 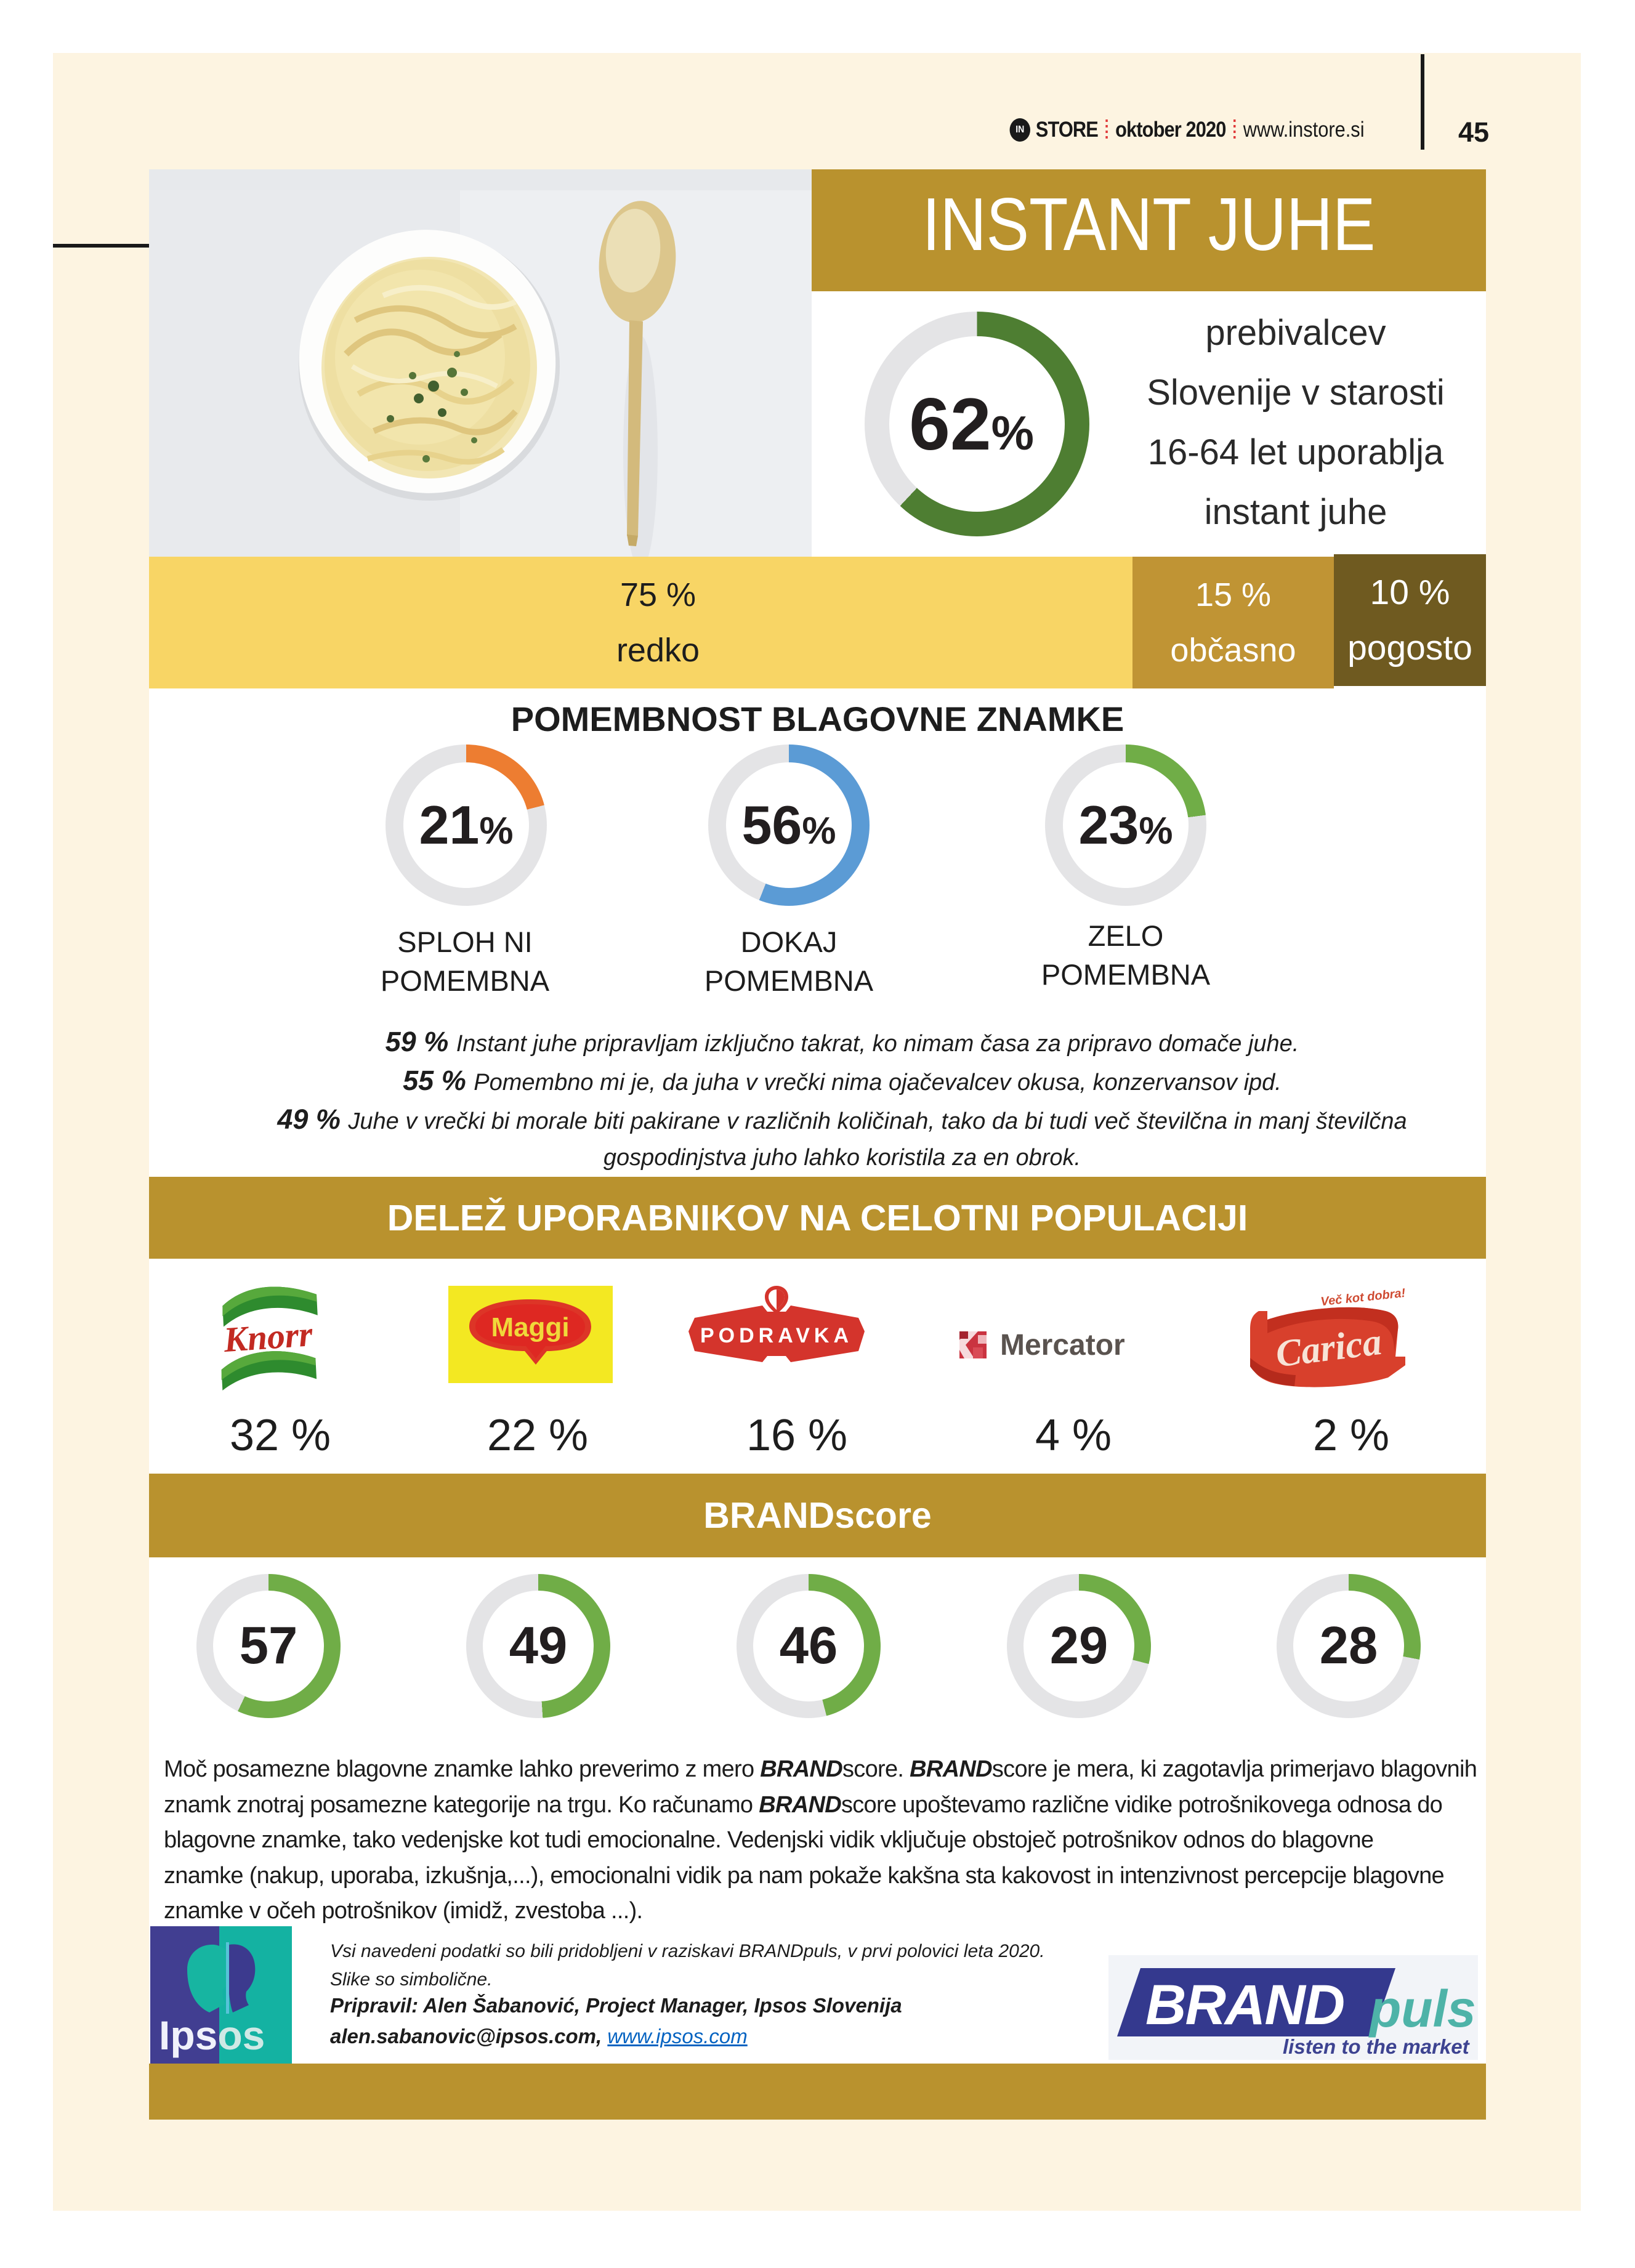 I want to click on svg-text: PODRAVKA, so click(x=776, y=1335).